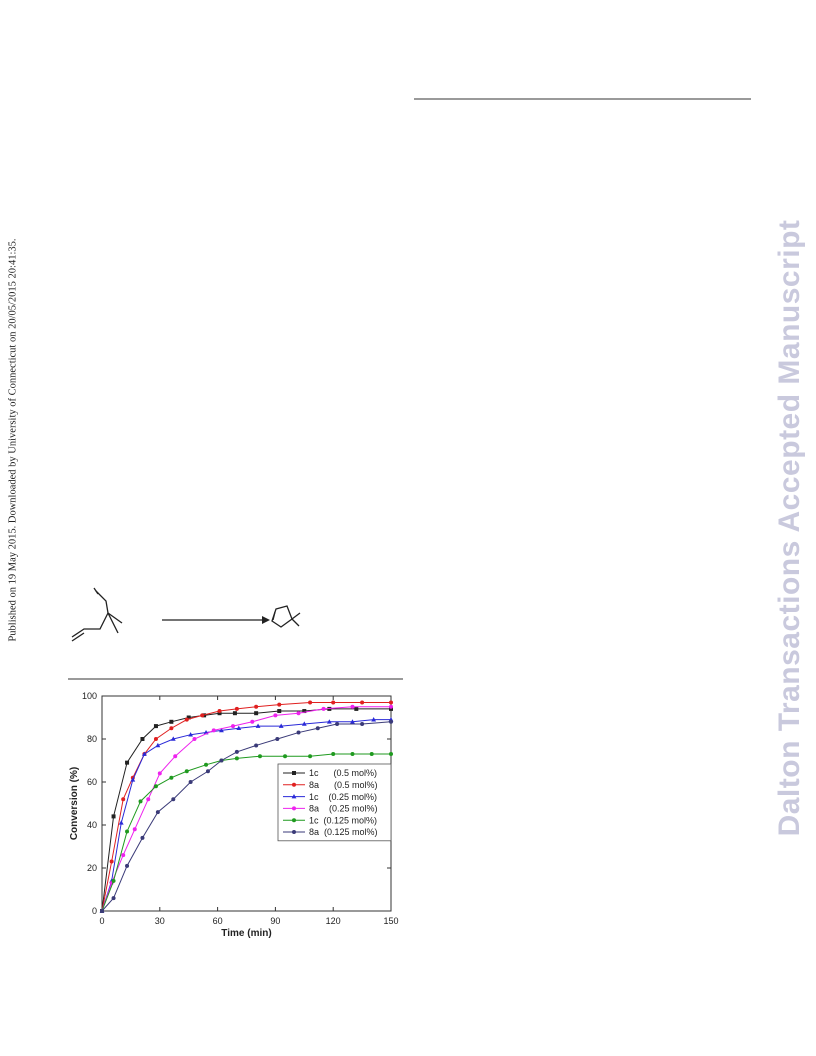 Image resolution: width=816 pixels, height=1056 pixels. I want to click on x-axis-label: Time (min), so click(246, 933).